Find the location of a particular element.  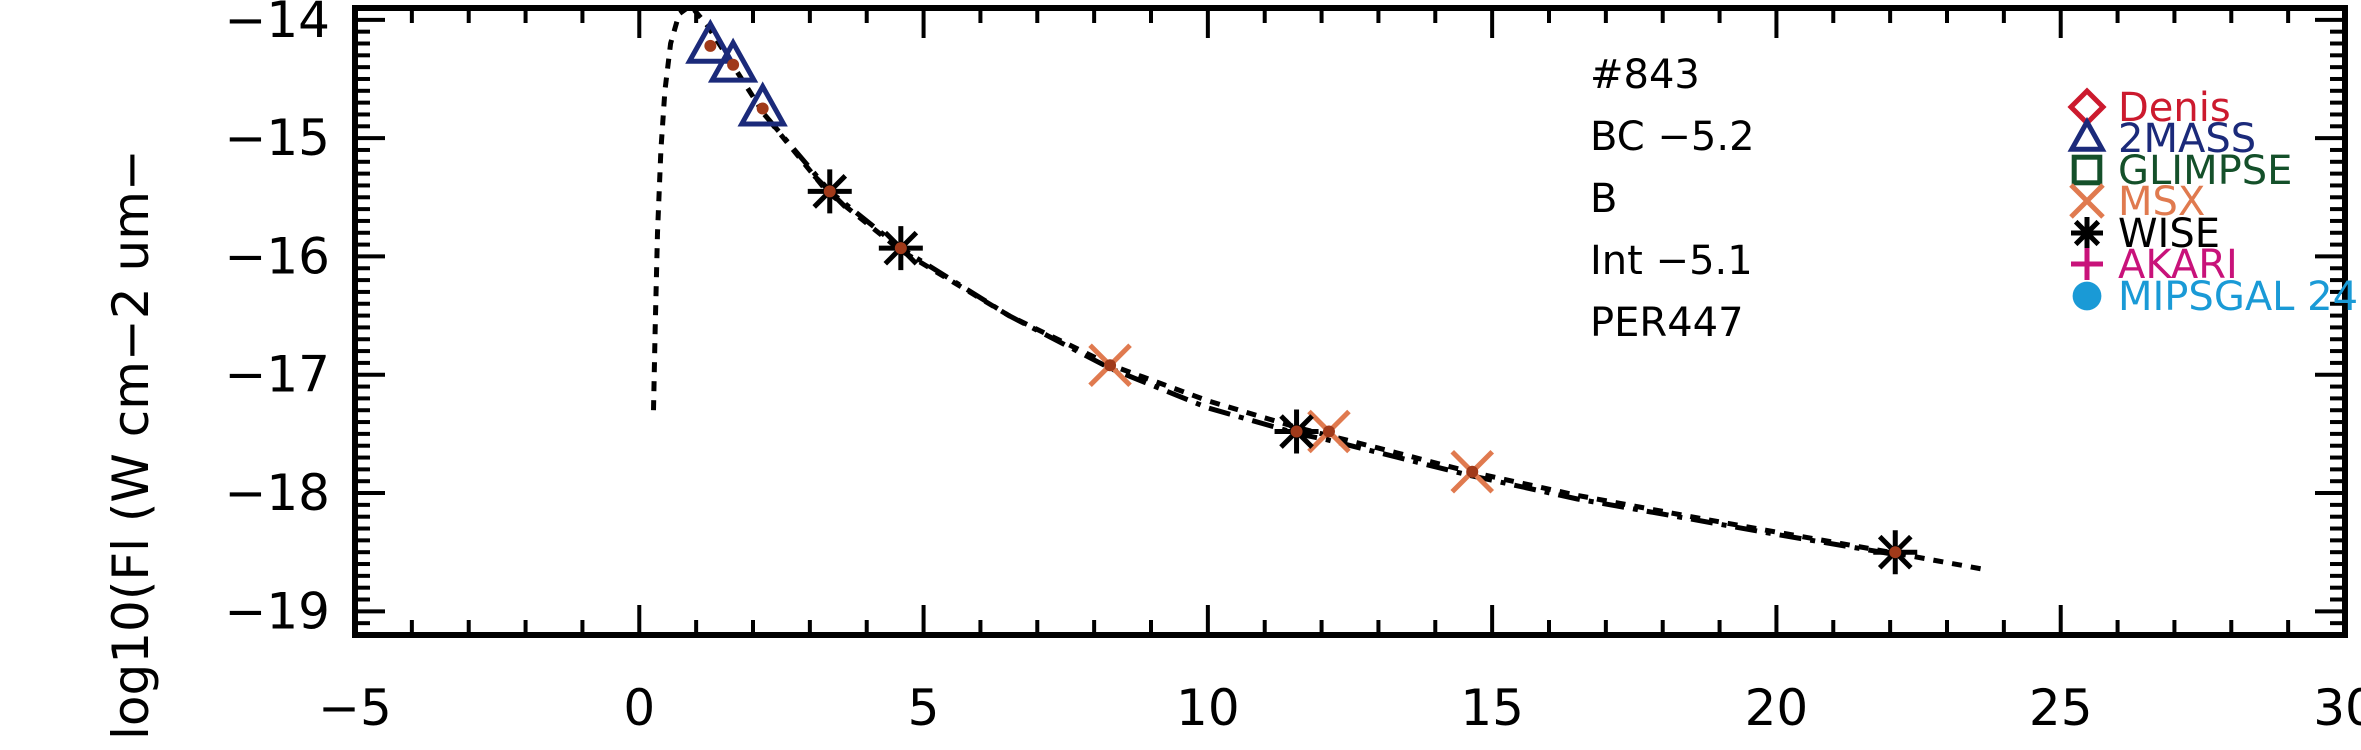

y-tick-label: −19 is located at coordinates (277, 611).